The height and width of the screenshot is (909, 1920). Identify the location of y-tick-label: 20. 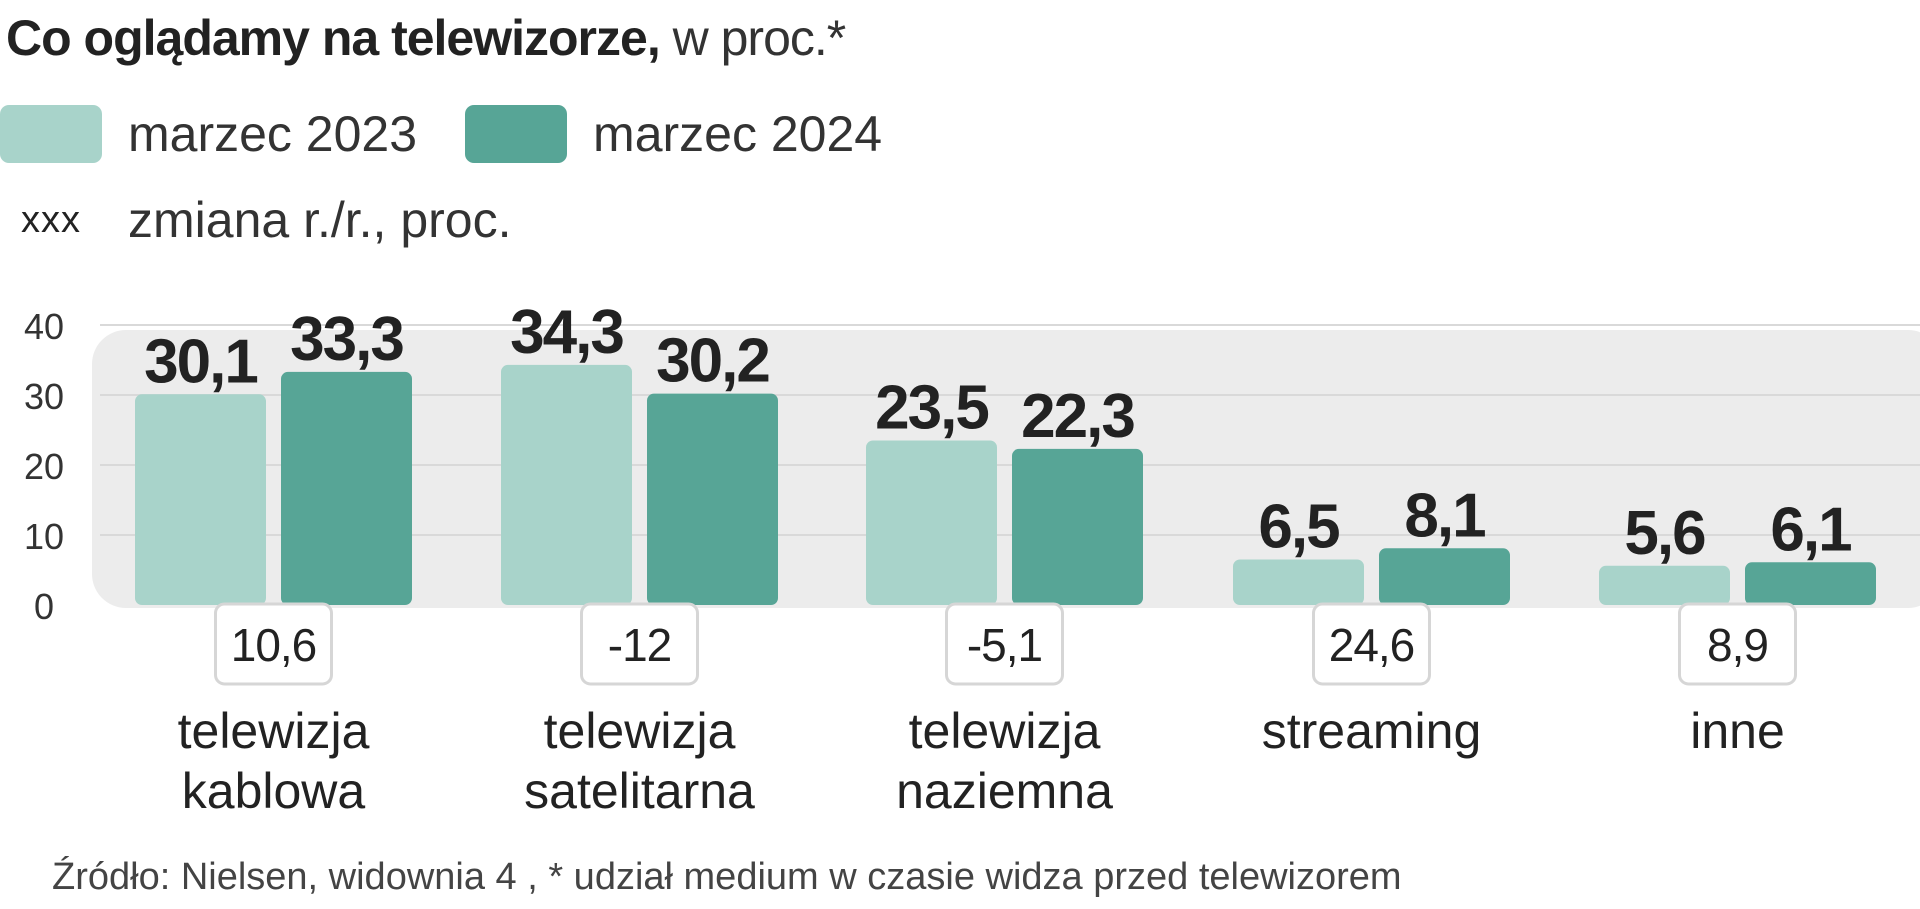
(44, 466).